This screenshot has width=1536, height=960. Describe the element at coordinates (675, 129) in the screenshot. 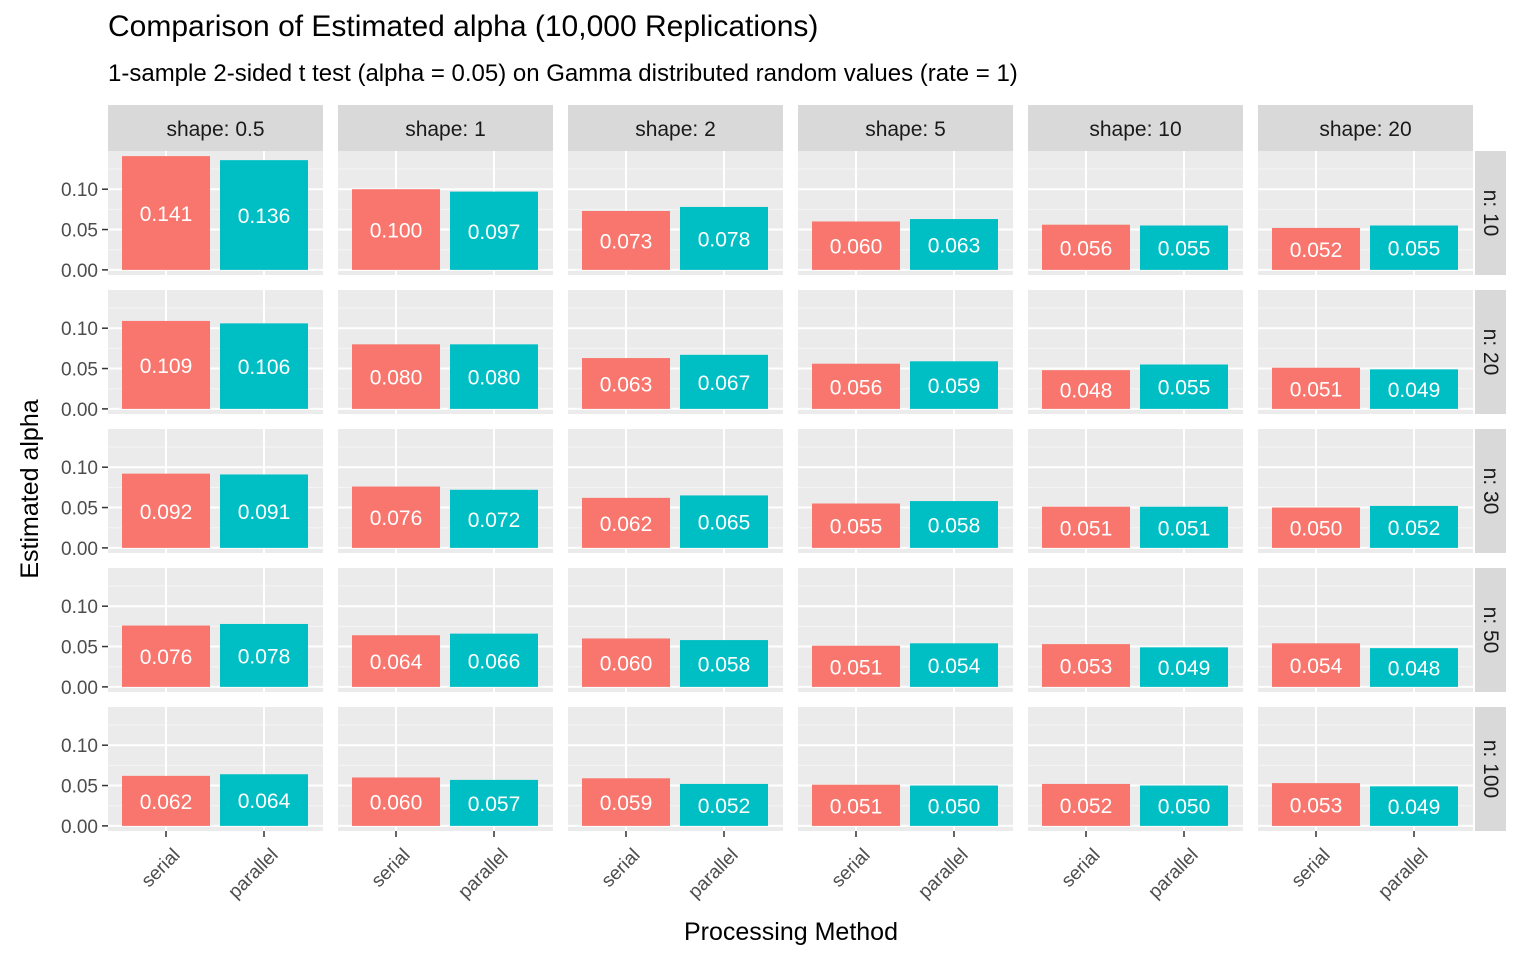

I see `facet-label-col: shape: 2` at that location.